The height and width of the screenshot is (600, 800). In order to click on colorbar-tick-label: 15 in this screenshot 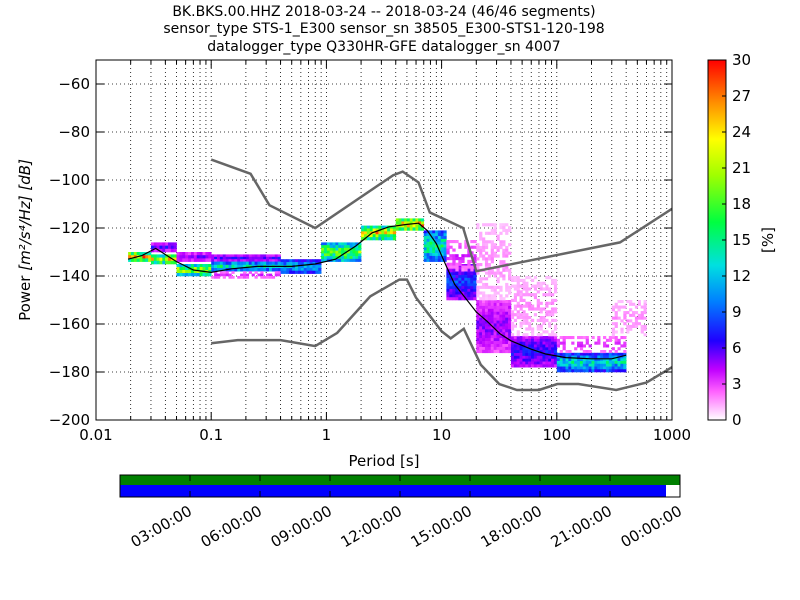, I will do `click(741, 240)`.